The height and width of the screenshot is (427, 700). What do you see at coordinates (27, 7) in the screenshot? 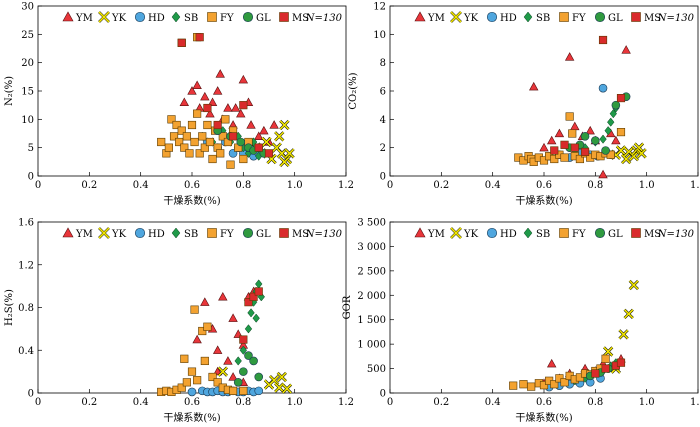
I see `y-tick-label: 30` at bounding box center [27, 7].